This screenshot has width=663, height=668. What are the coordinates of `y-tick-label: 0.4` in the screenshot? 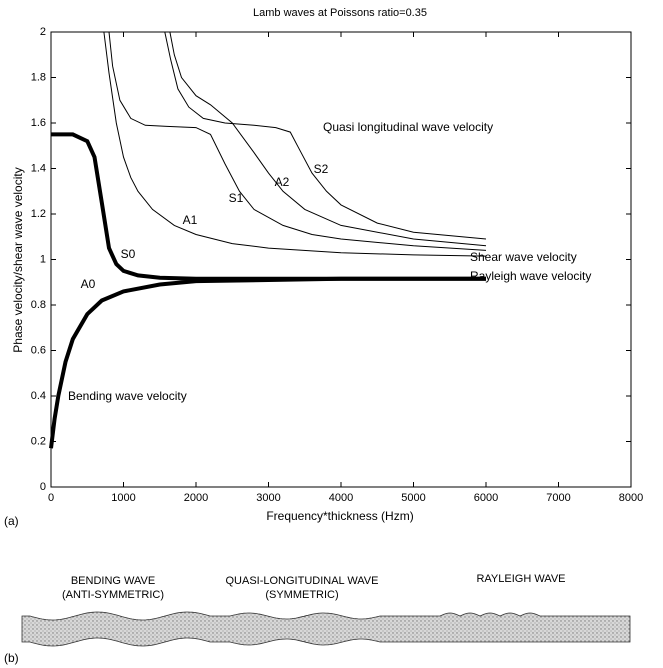 It's located at (38, 396).